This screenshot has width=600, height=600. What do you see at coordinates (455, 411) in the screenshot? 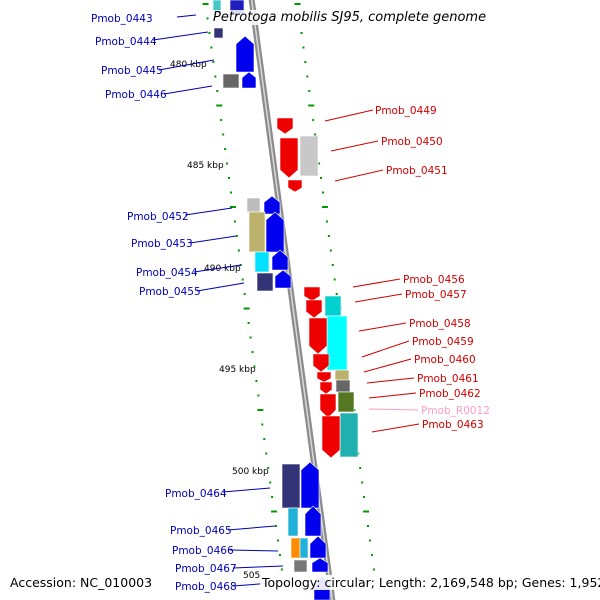
I see `gene-label-right: Pmob_R0012` at bounding box center [455, 411].